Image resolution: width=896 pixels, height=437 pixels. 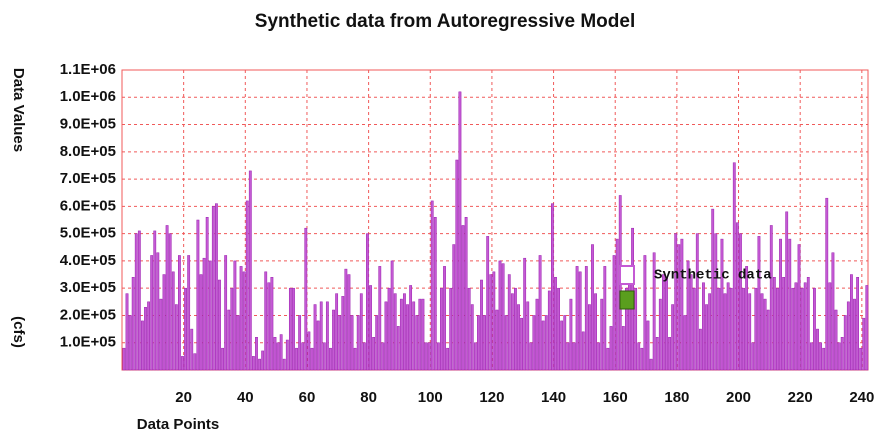 I want to click on x-axis-label: Data Points, so click(x=178, y=424).